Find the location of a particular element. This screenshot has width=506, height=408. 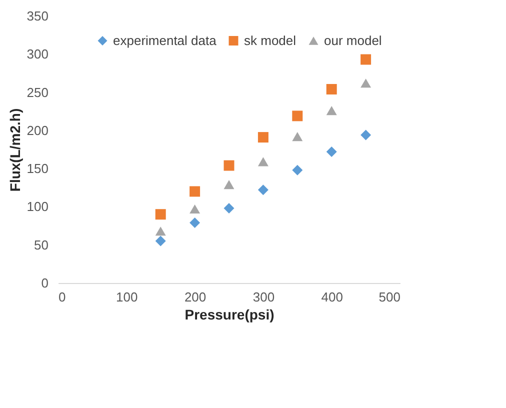

x-axis-title: Pressure(psi) is located at coordinates (229, 314).